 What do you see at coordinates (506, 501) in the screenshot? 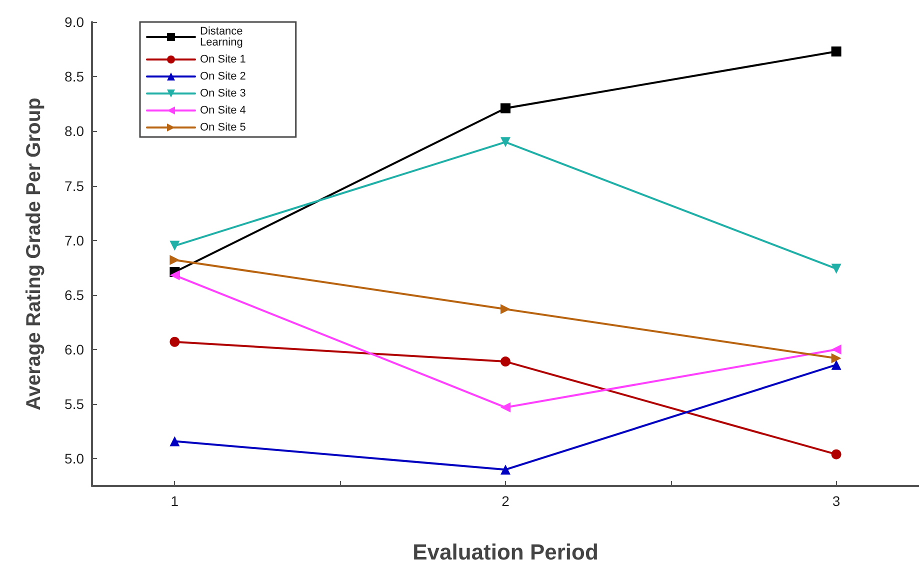
I see `x-tick-label: 2` at bounding box center [506, 501].